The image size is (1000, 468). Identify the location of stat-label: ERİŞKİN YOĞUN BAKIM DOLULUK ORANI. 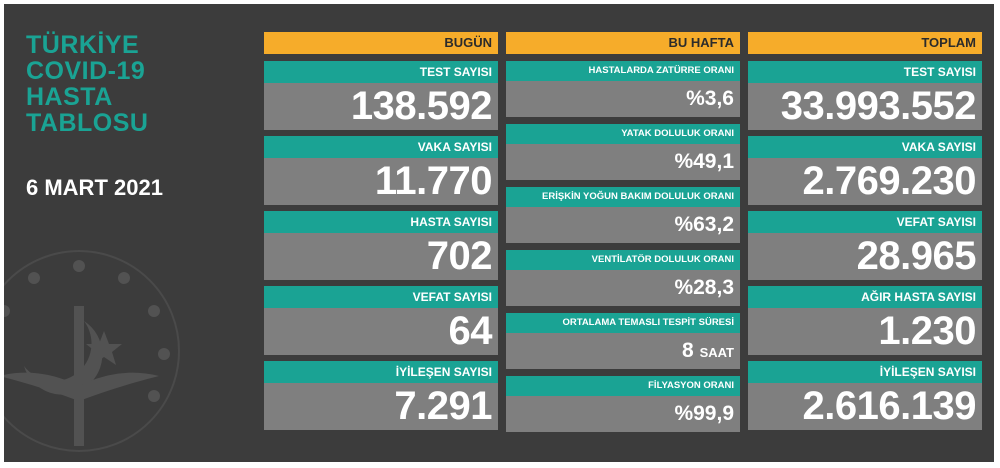
(623, 197).